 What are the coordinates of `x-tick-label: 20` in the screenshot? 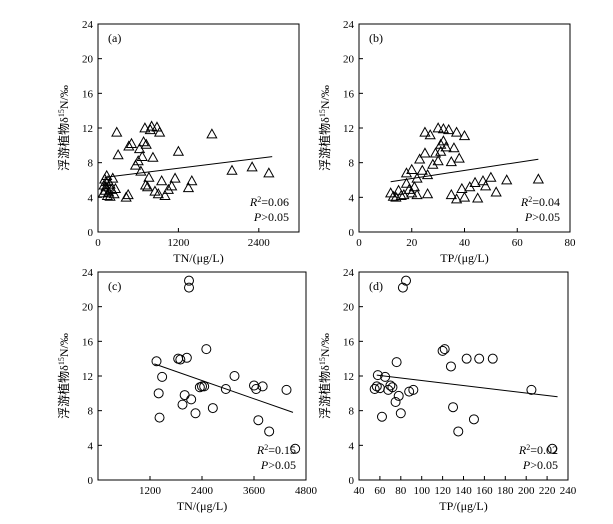 It's located at (412, 243).